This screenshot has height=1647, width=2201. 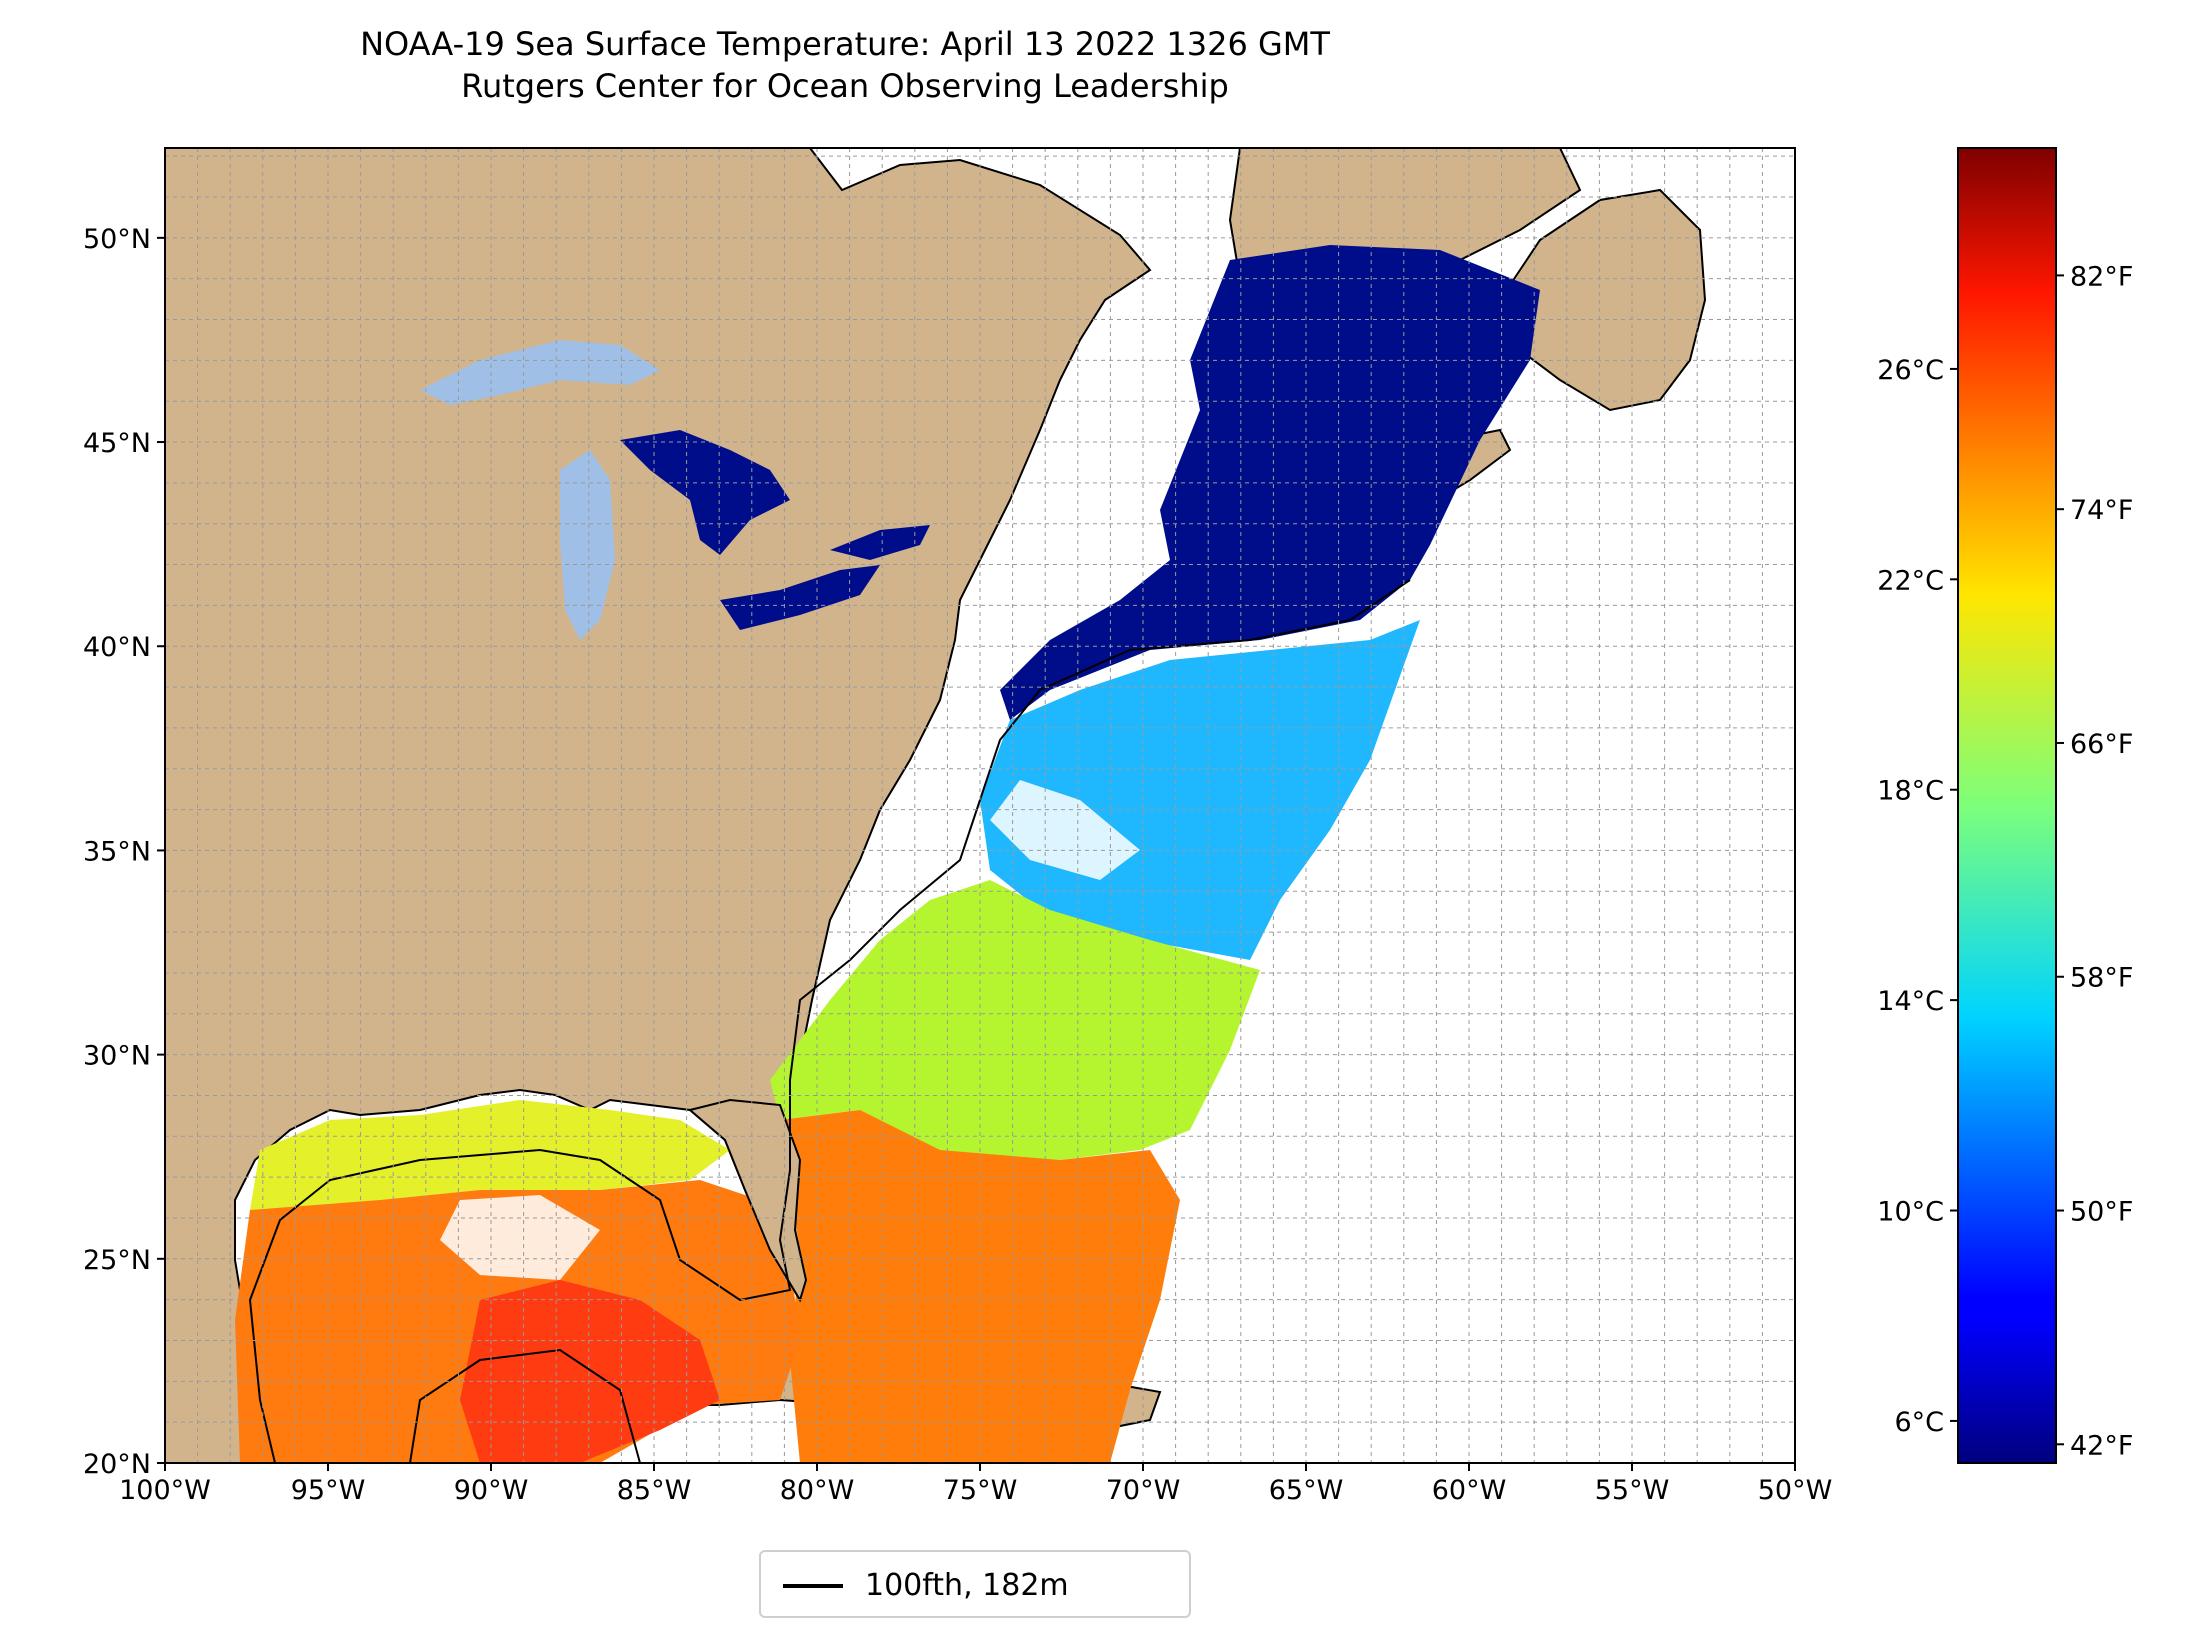 What do you see at coordinates (1306, 1490) in the screenshot?
I see `longitude-tick-label: 65°W` at bounding box center [1306, 1490].